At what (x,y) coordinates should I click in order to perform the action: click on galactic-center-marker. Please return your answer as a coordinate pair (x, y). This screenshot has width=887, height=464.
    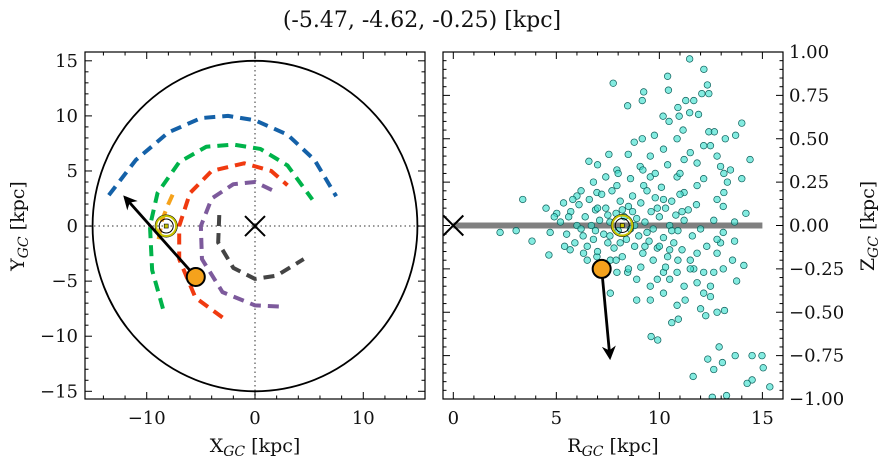
    Looking at the image, I should click on (255, 226).